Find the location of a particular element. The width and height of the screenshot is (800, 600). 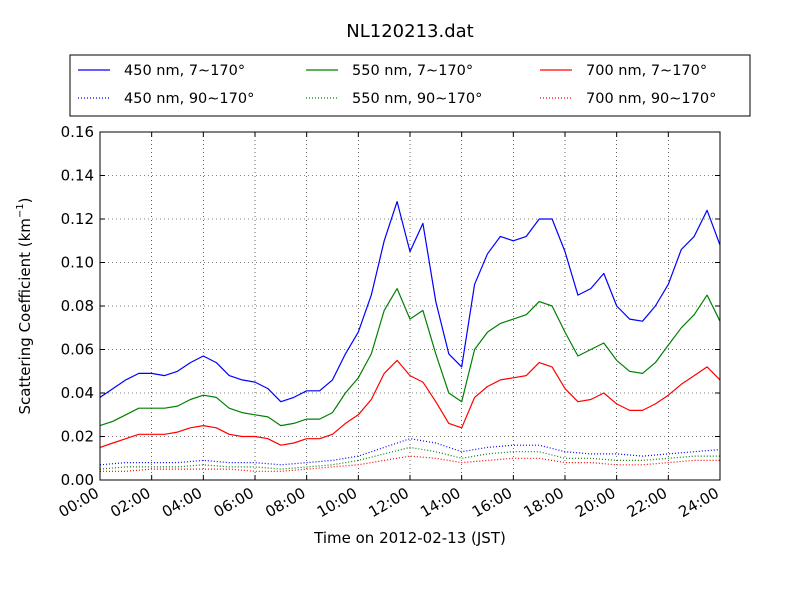

chart-title: NL120213.dat is located at coordinates (409, 31).